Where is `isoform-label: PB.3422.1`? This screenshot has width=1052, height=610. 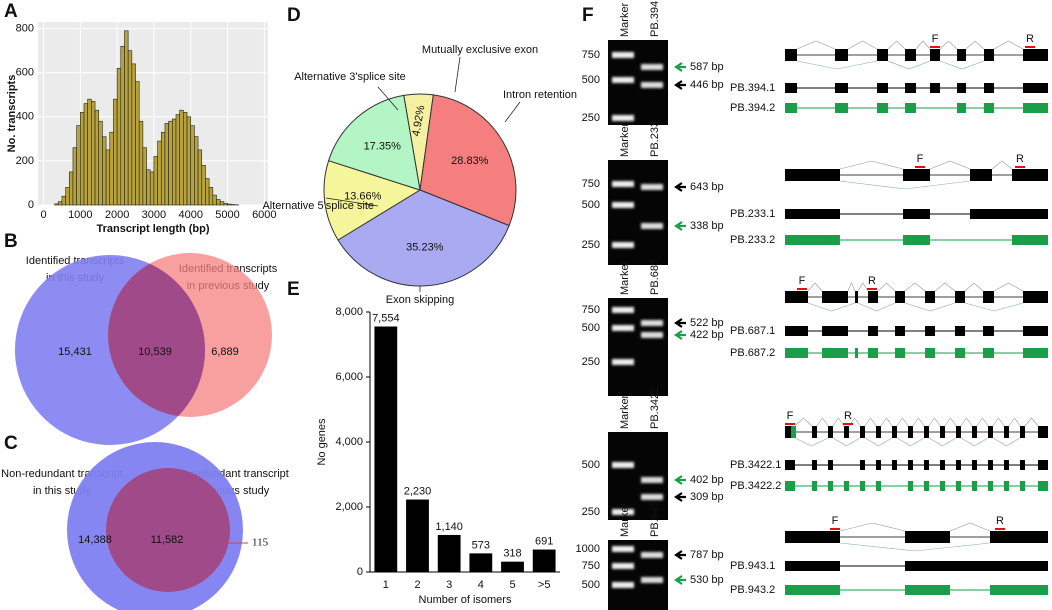
isoform-label: PB.3422.1 is located at coordinates (755, 465).